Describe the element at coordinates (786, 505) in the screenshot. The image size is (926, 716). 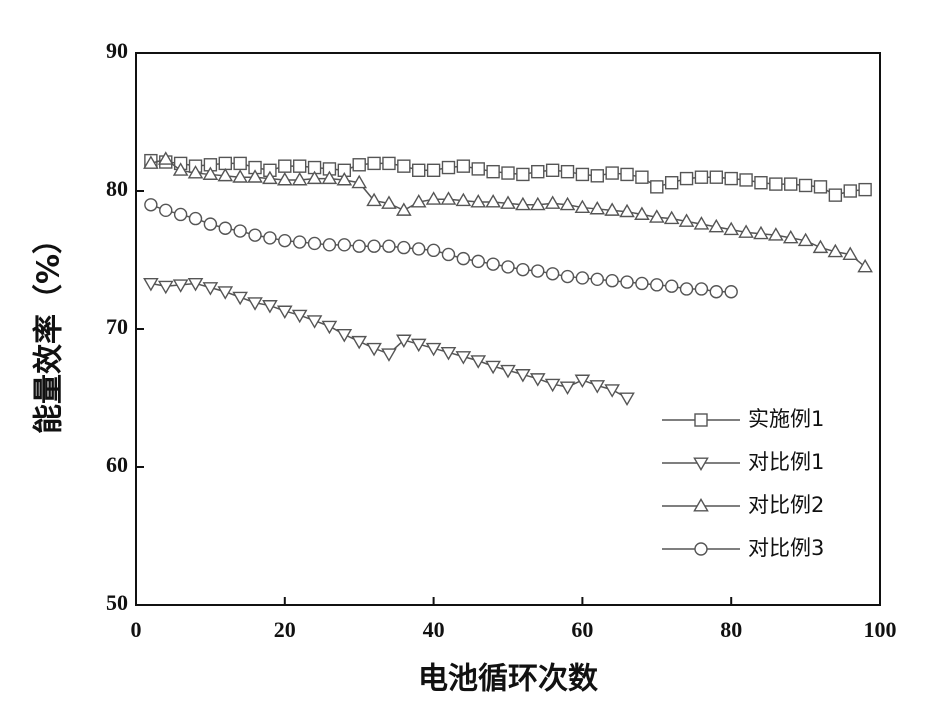
I see `legend-label: 对比例2` at that location.